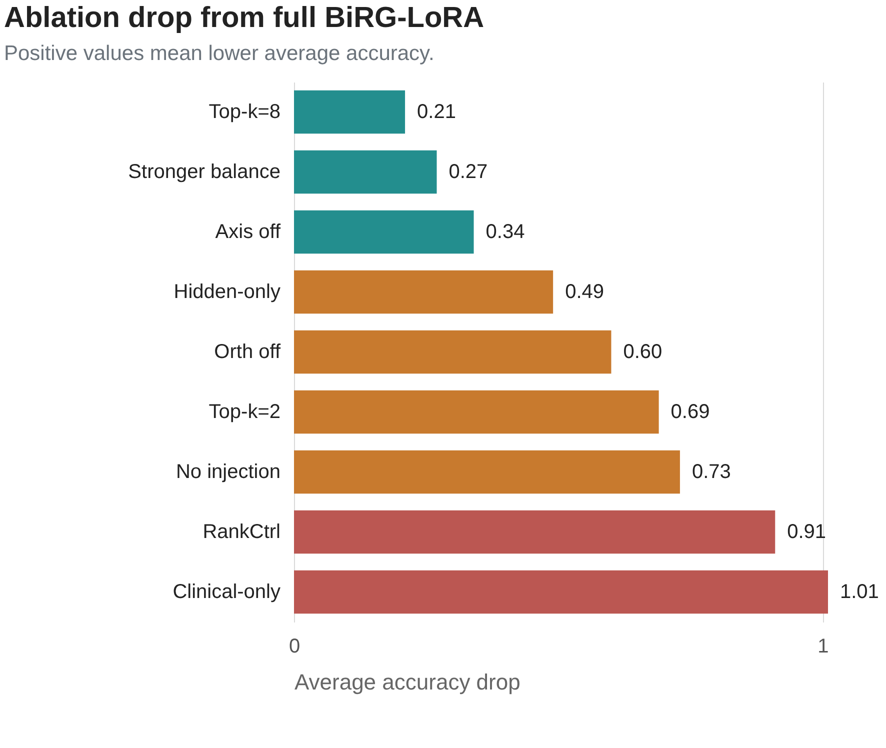 The width and height of the screenshot is (886, 748). Describe the element at coordinates (219, 53) in the screenshot. I see `chart-subtitle: Positive values mean lower average accuracy.` at that location.